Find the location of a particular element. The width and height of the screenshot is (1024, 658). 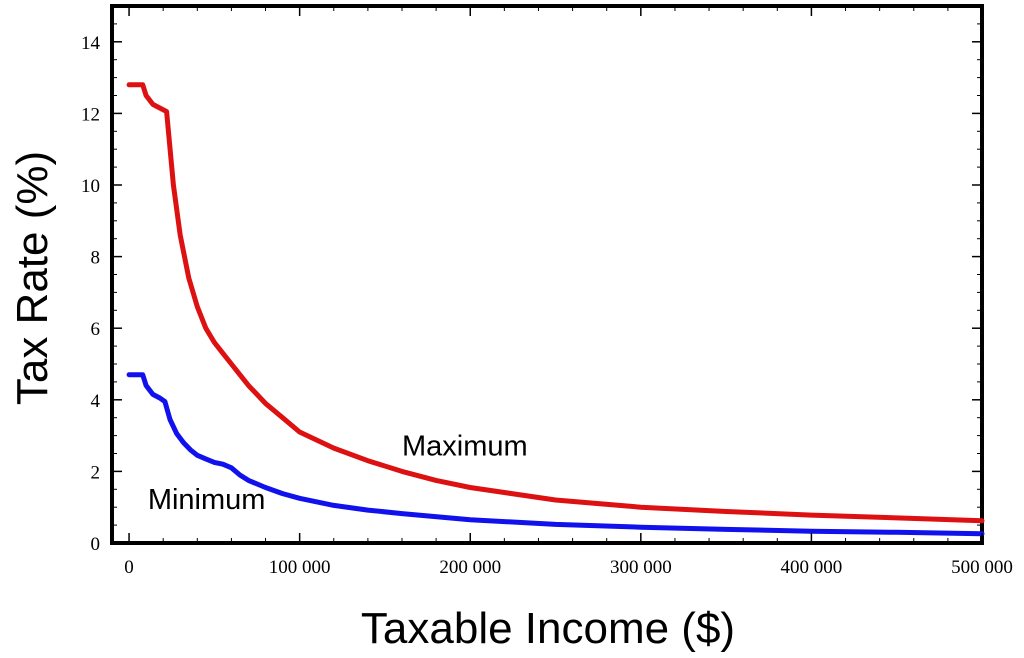

x-tick-label: 0 is located at coordinates (129, 567).